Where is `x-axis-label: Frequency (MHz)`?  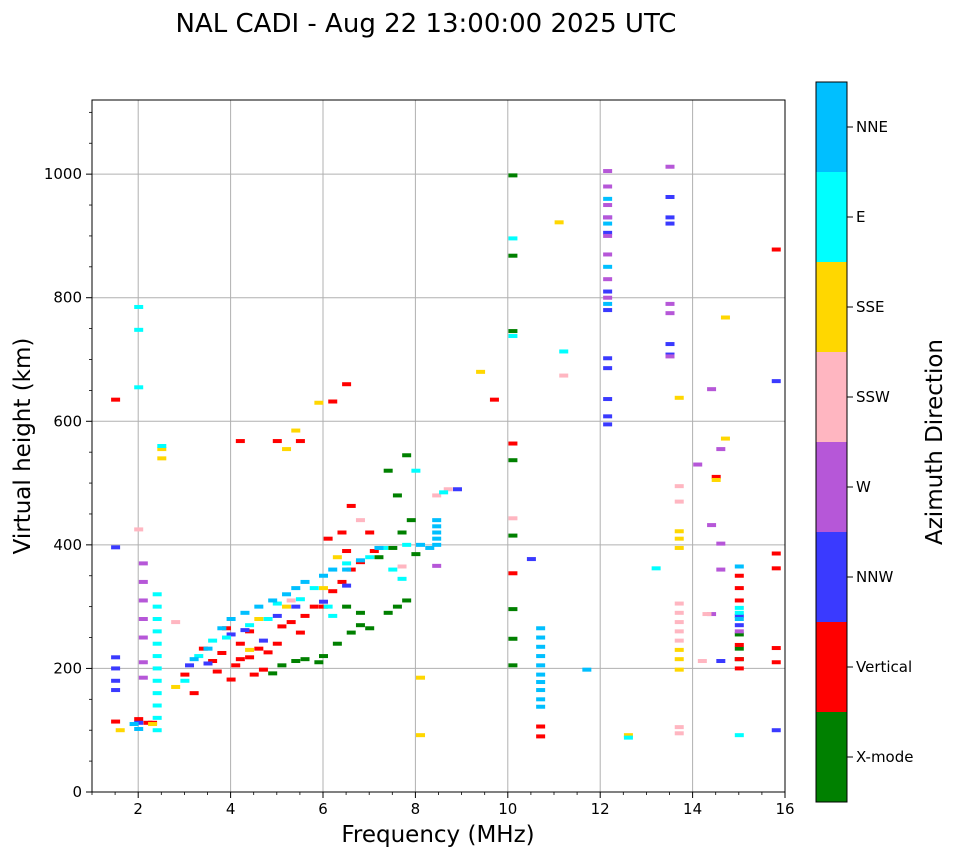
x-axis-label: Frequency (MHz) is located at coordinates (437, 835).